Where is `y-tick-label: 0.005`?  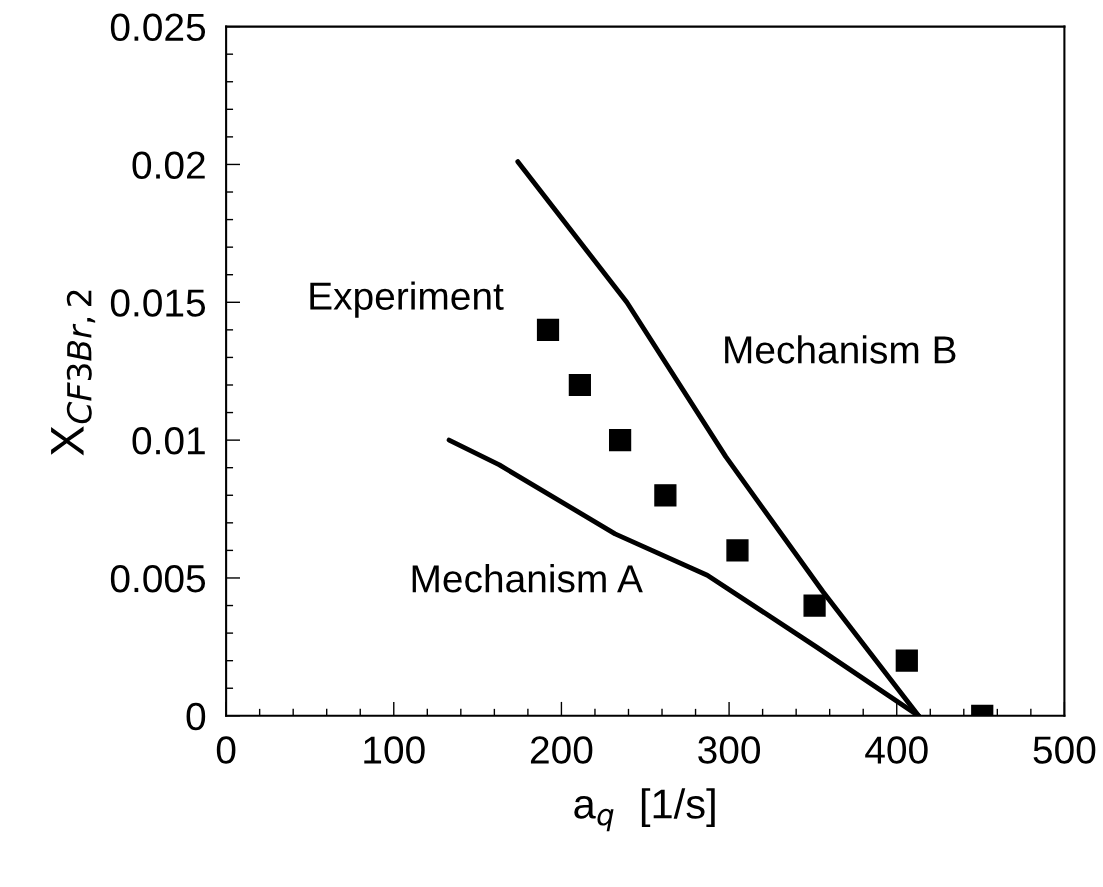
y-tick-label: 0.005 is located at coordinates (158, 578).